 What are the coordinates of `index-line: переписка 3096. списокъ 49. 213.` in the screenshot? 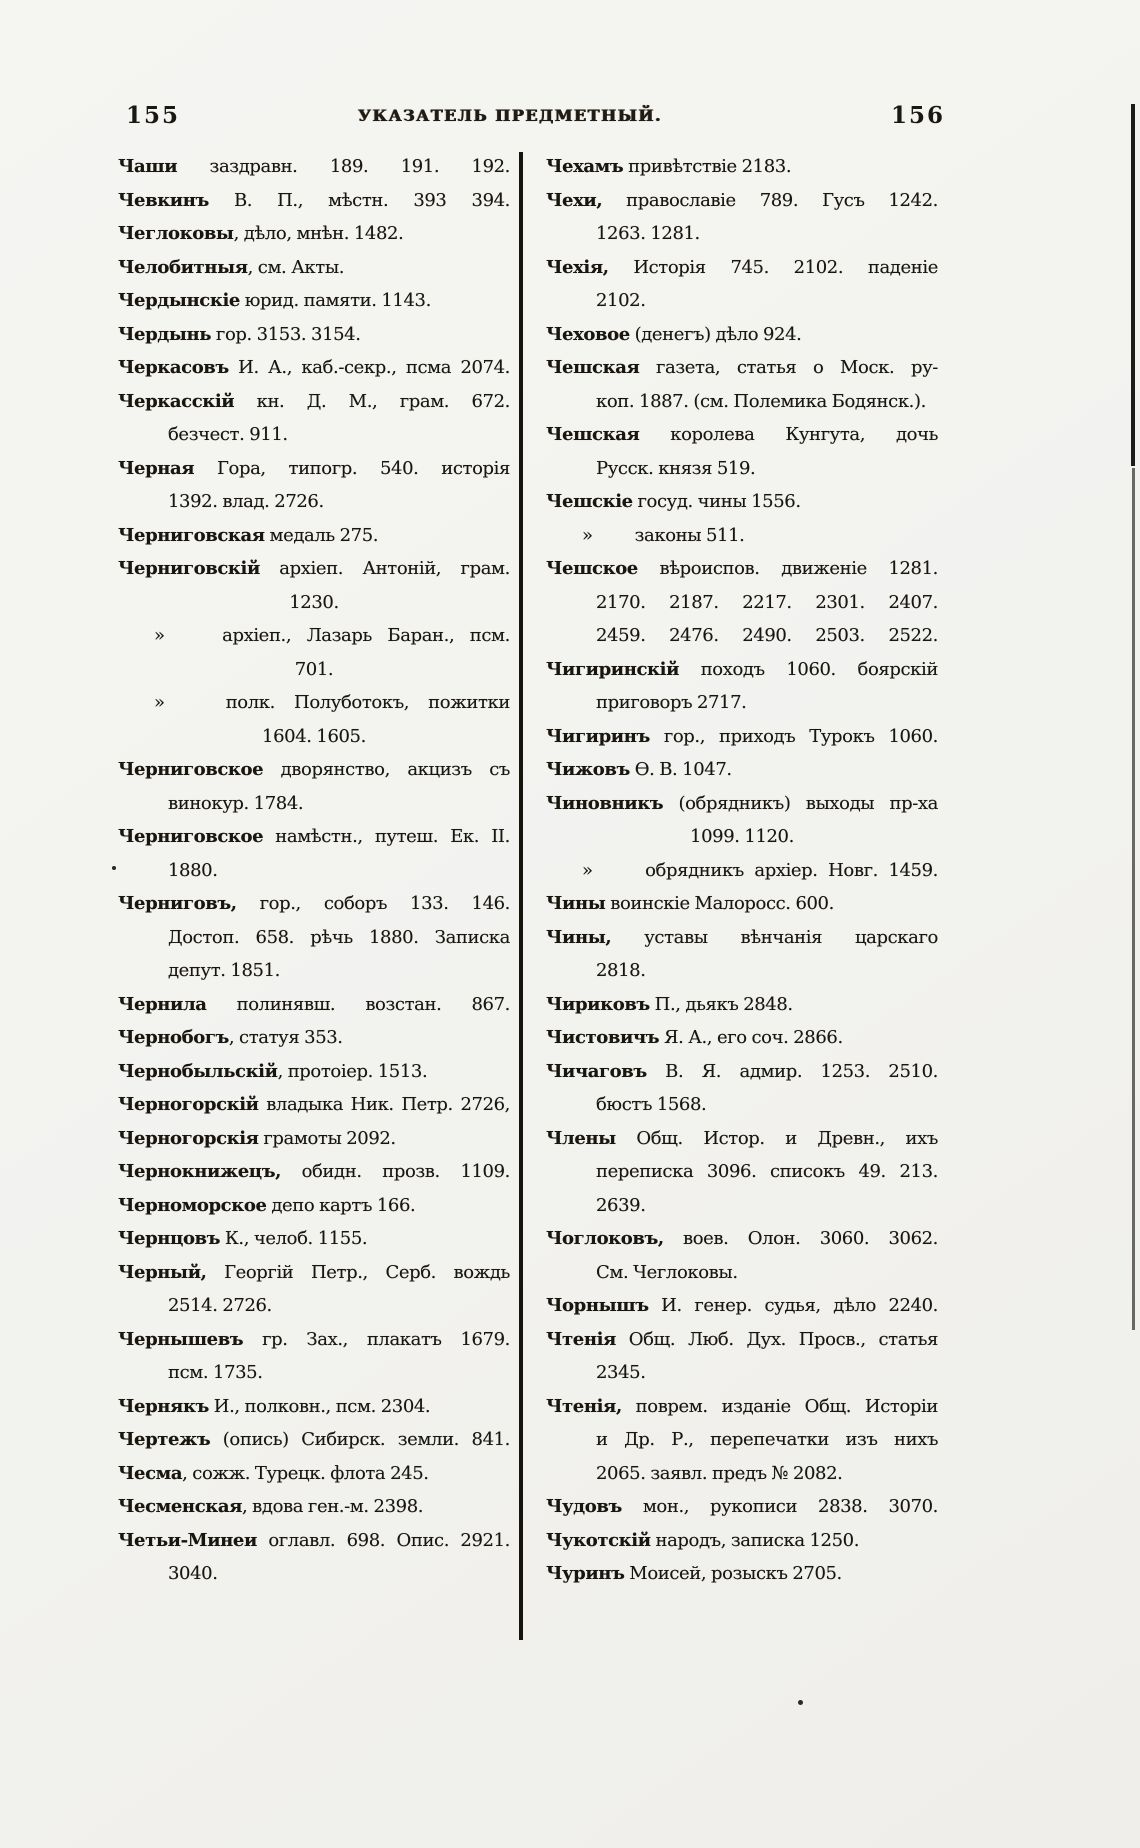 It's located at (767, 1171).